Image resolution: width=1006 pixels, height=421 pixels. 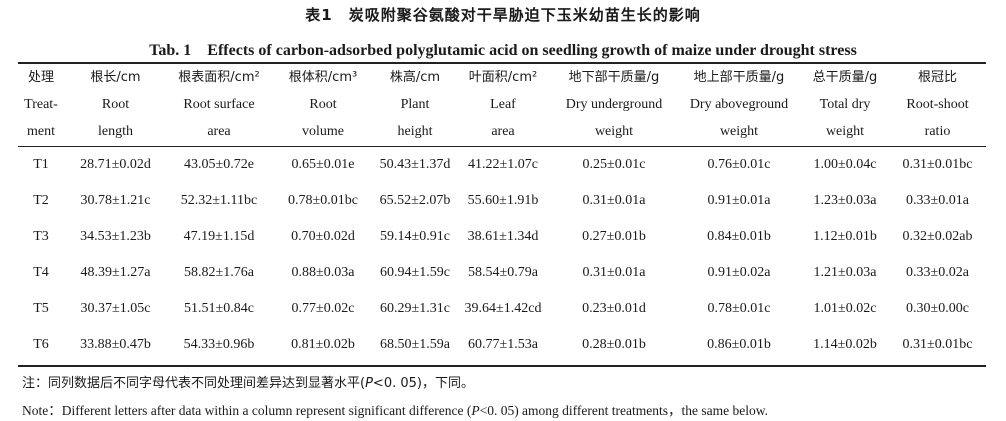 What do you see at coordinates (219, 308) in the screenshot?
I see `table-cell: 51.51±0.84c` at bounding box center [219, 308].